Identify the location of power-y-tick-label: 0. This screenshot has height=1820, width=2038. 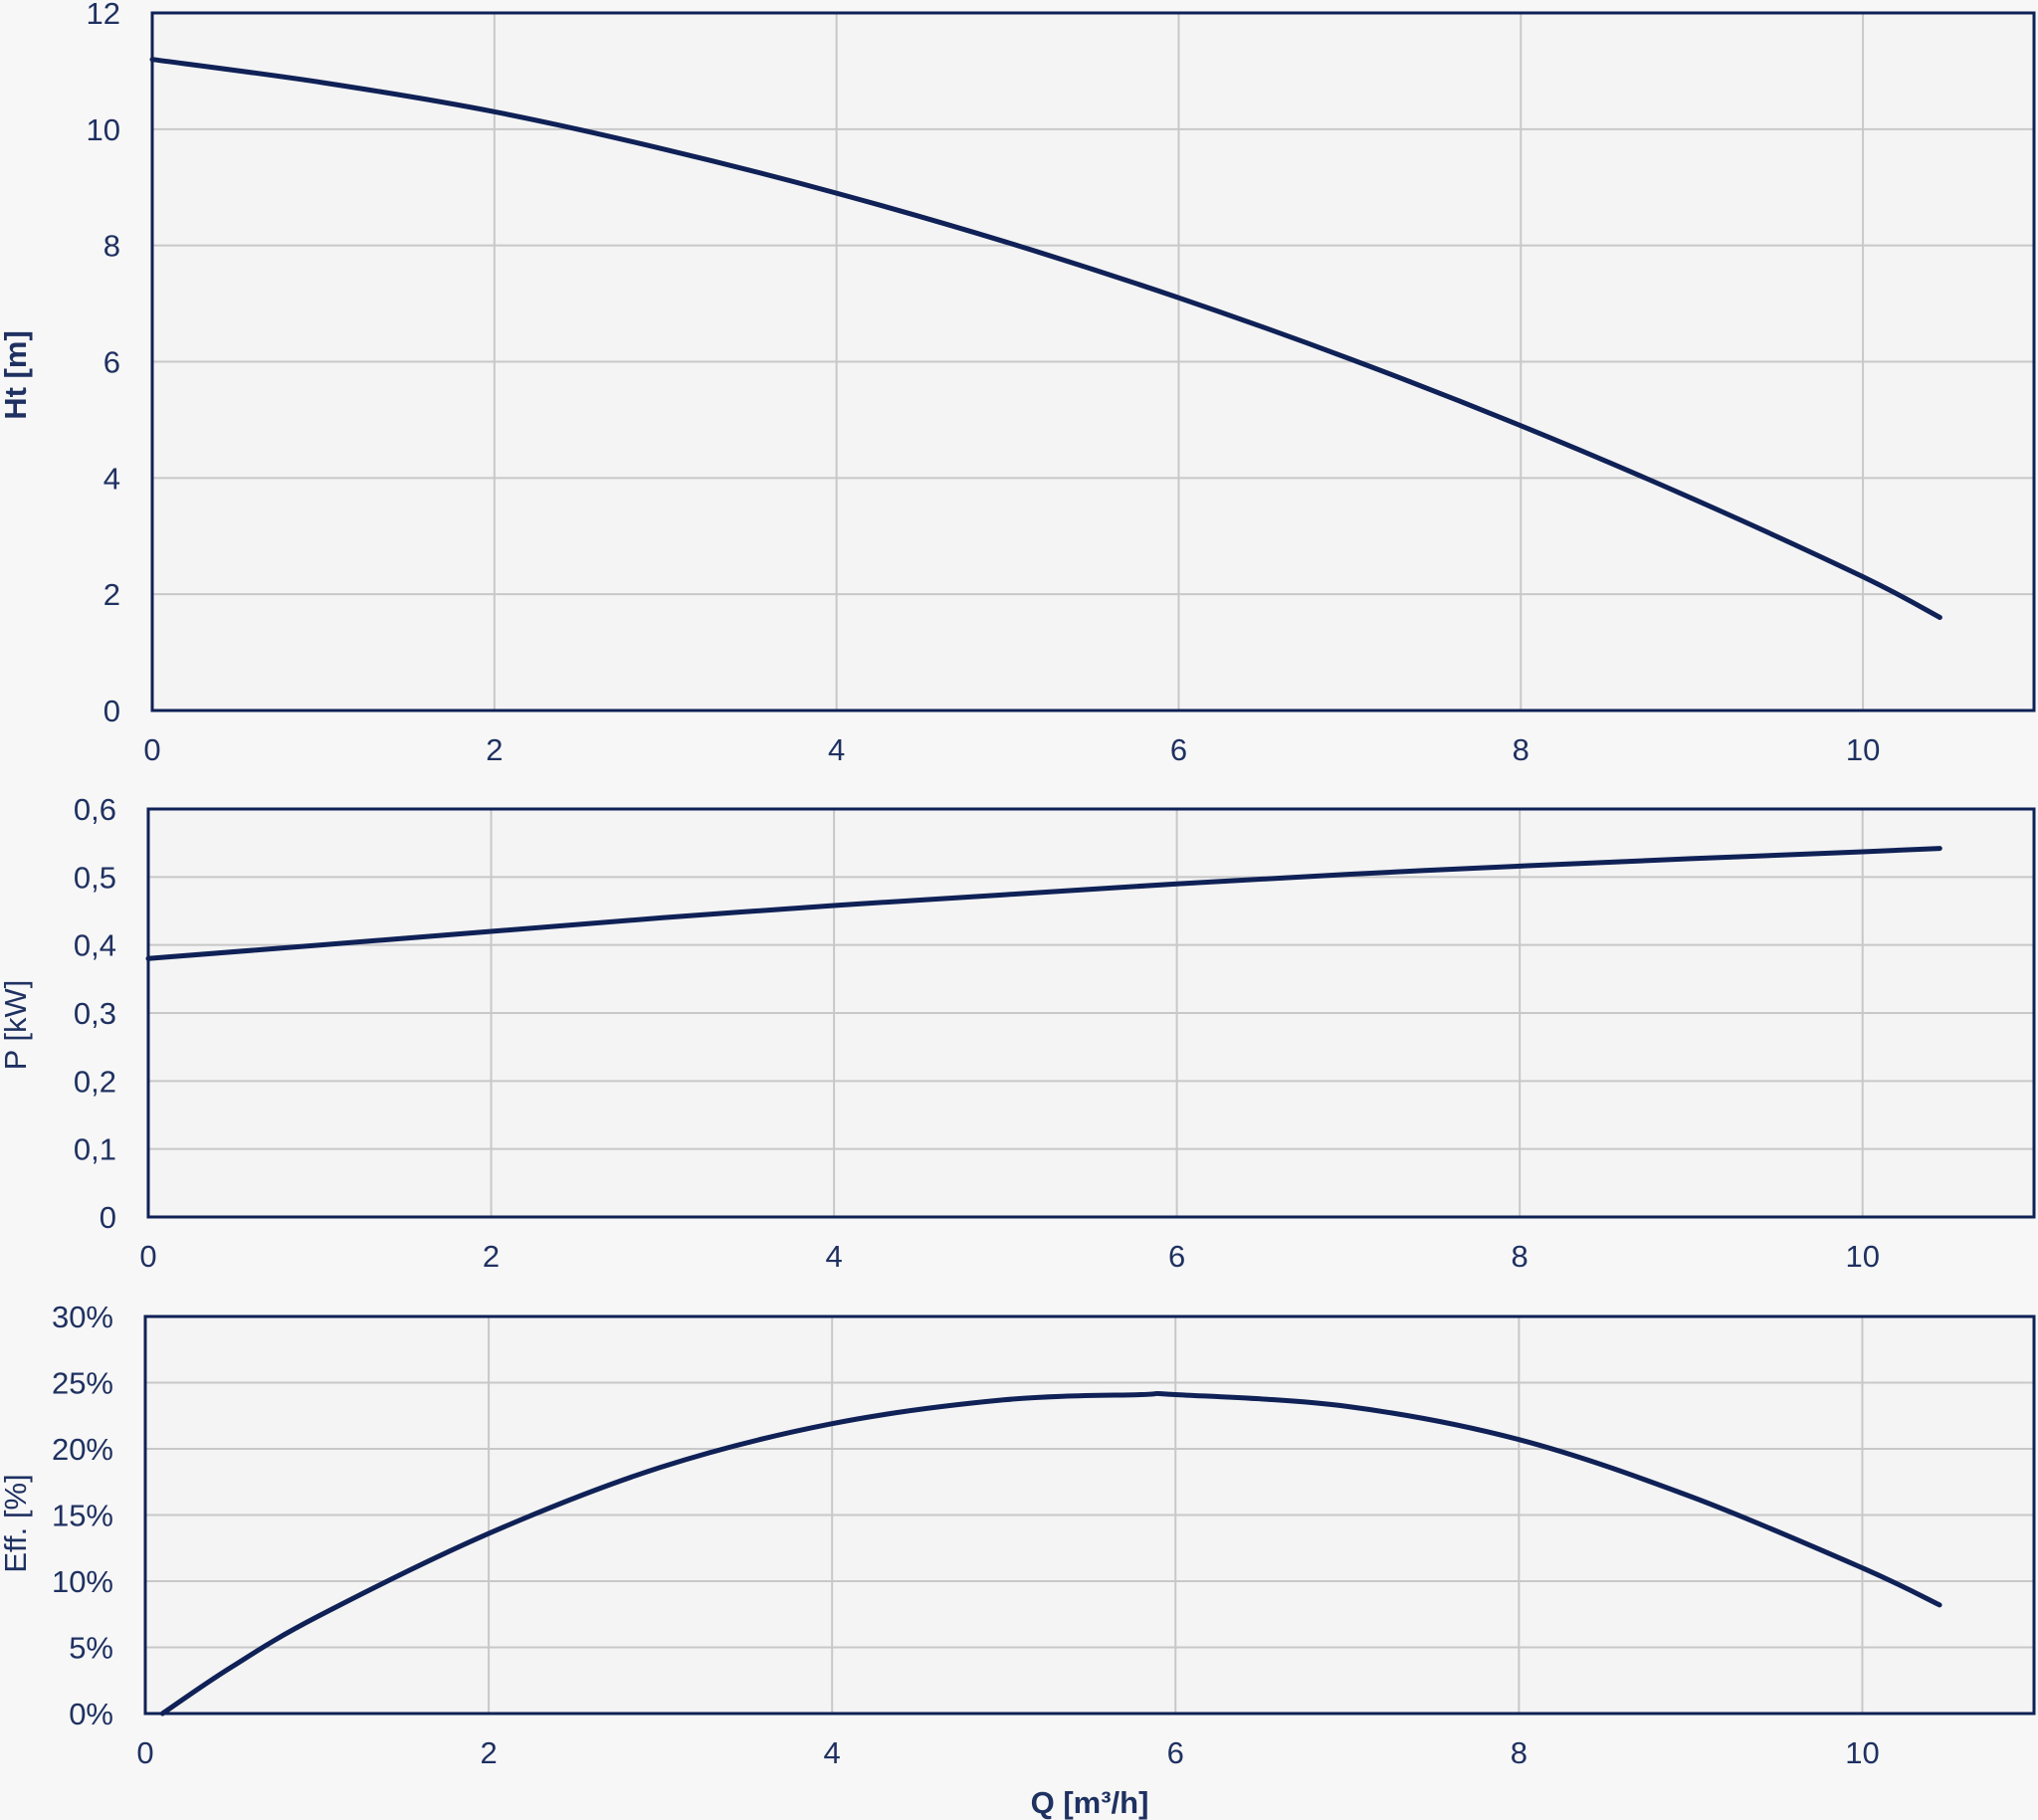
(108, 1217).